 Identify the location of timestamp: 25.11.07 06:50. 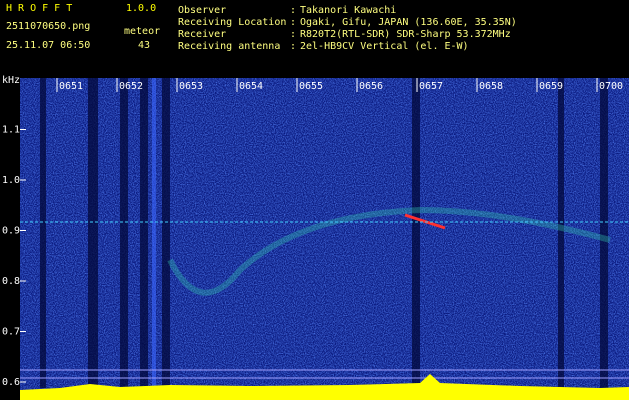
(48, 45).